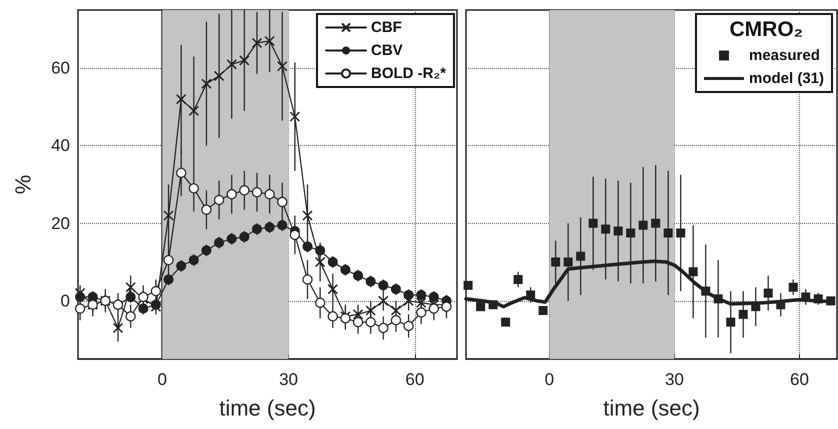  Describe the element at coordinates (60, 68) in the screenshot. I see `y-tick-label: 60` at that location.